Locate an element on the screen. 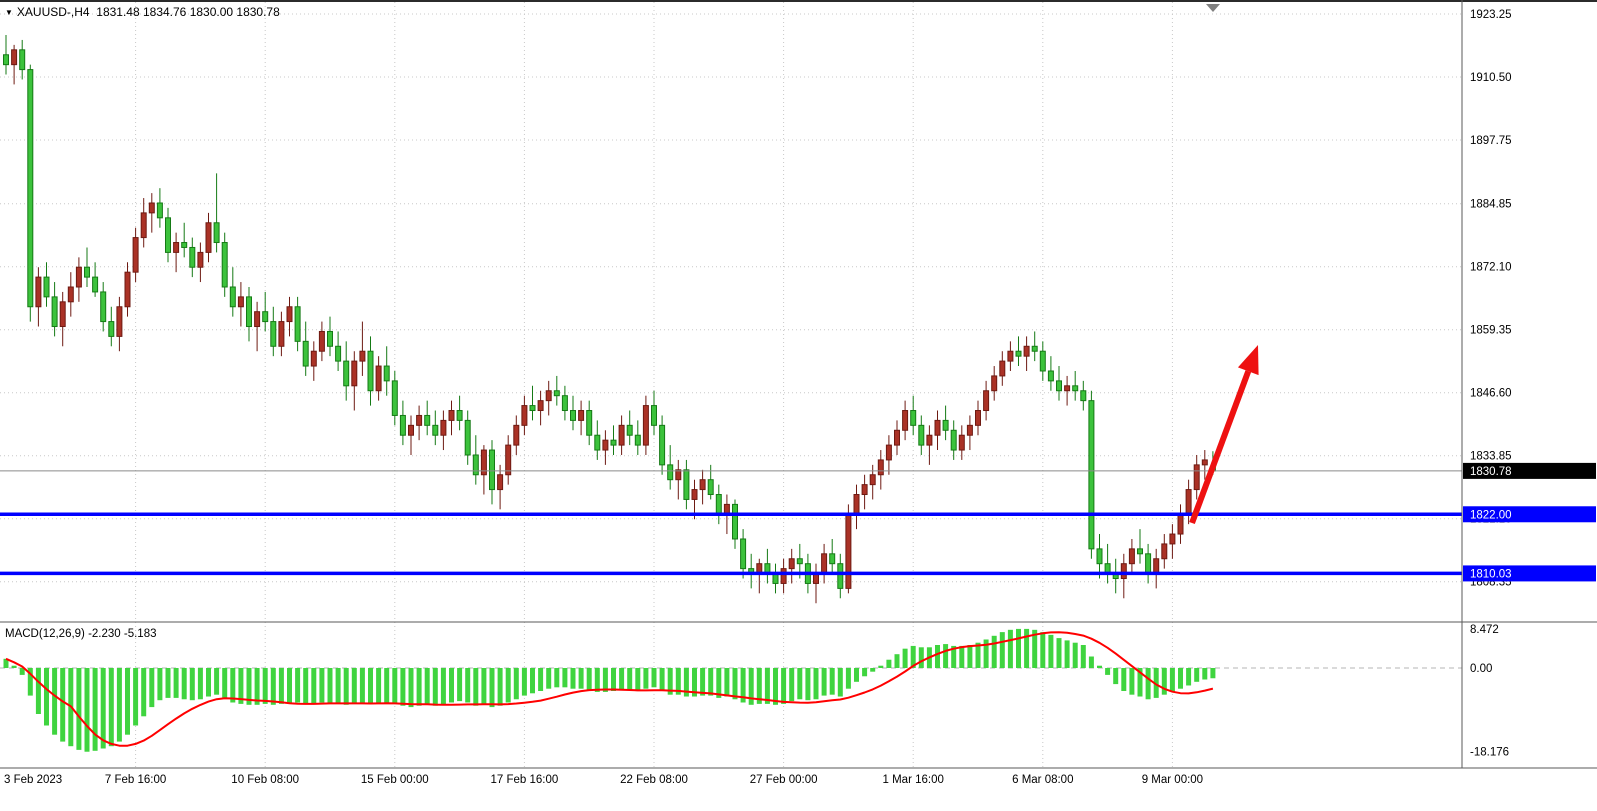  dropdown-arrow-icon: ▼ is located at coordinates (9, 12).